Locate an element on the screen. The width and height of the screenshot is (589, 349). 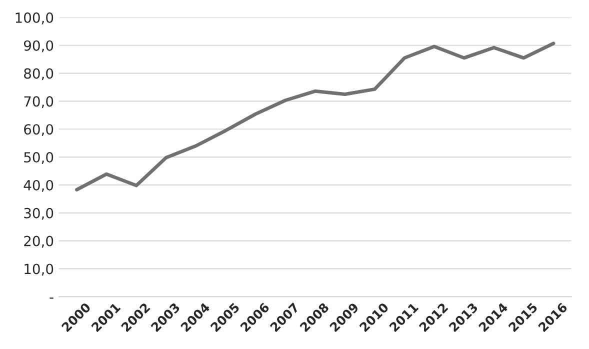
y-tick-label: 20,0 is located at coordinates (39, 242).